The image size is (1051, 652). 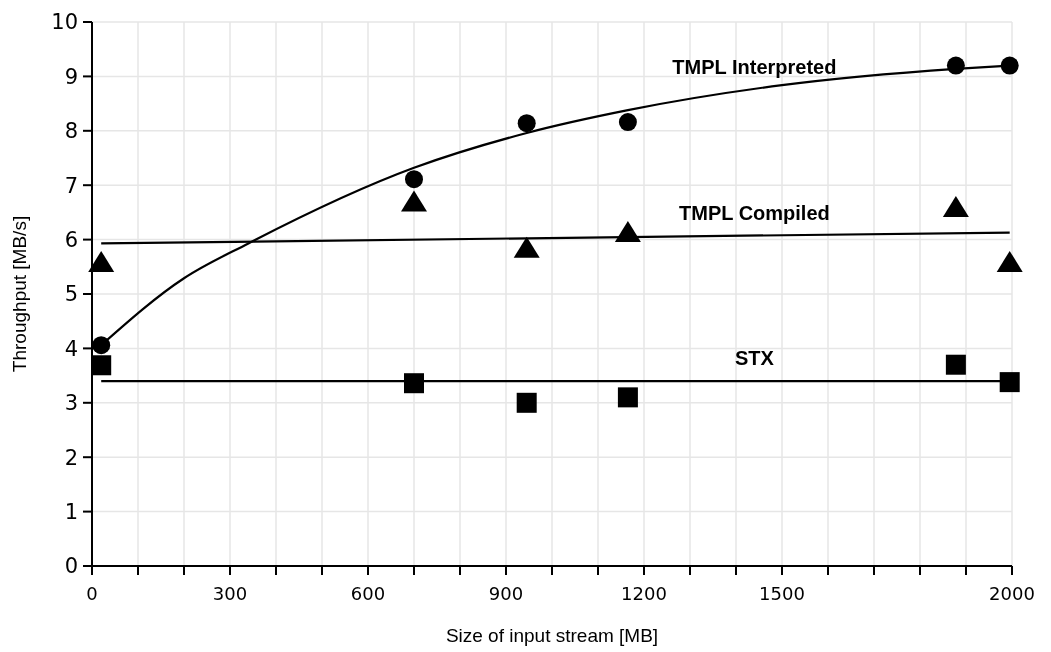 I want to click on x-tick-label: 0, so click(x=92, y=593).